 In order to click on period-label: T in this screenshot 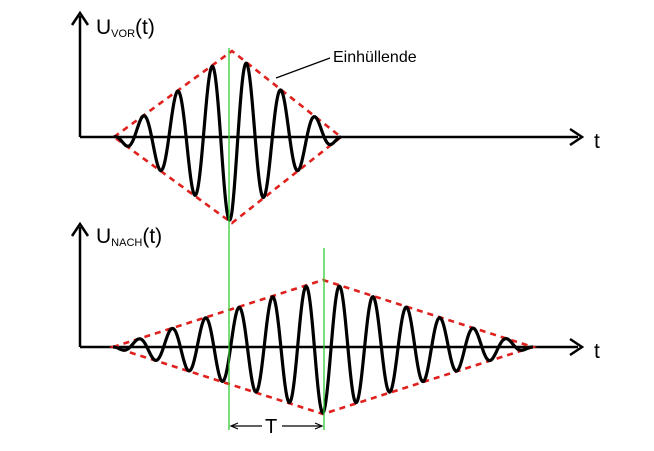, I will do `click(271, 427)`.